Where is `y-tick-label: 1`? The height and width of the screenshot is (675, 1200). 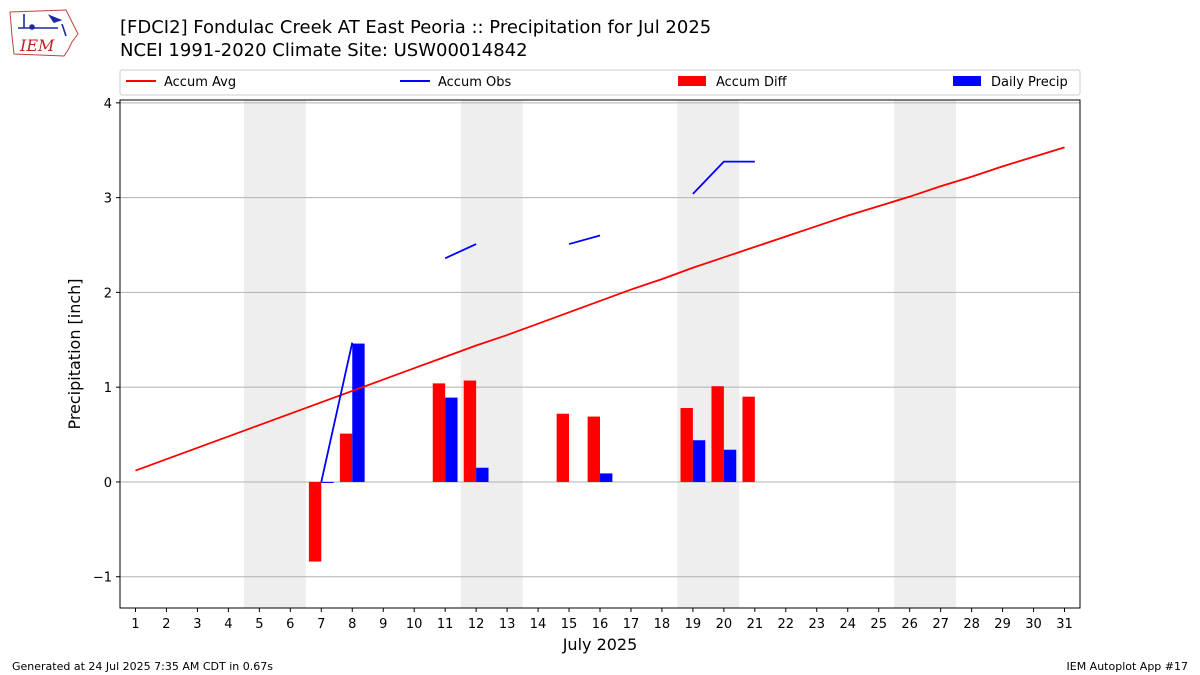
y-tick-label: 1 is located at coordinates (108, 388).